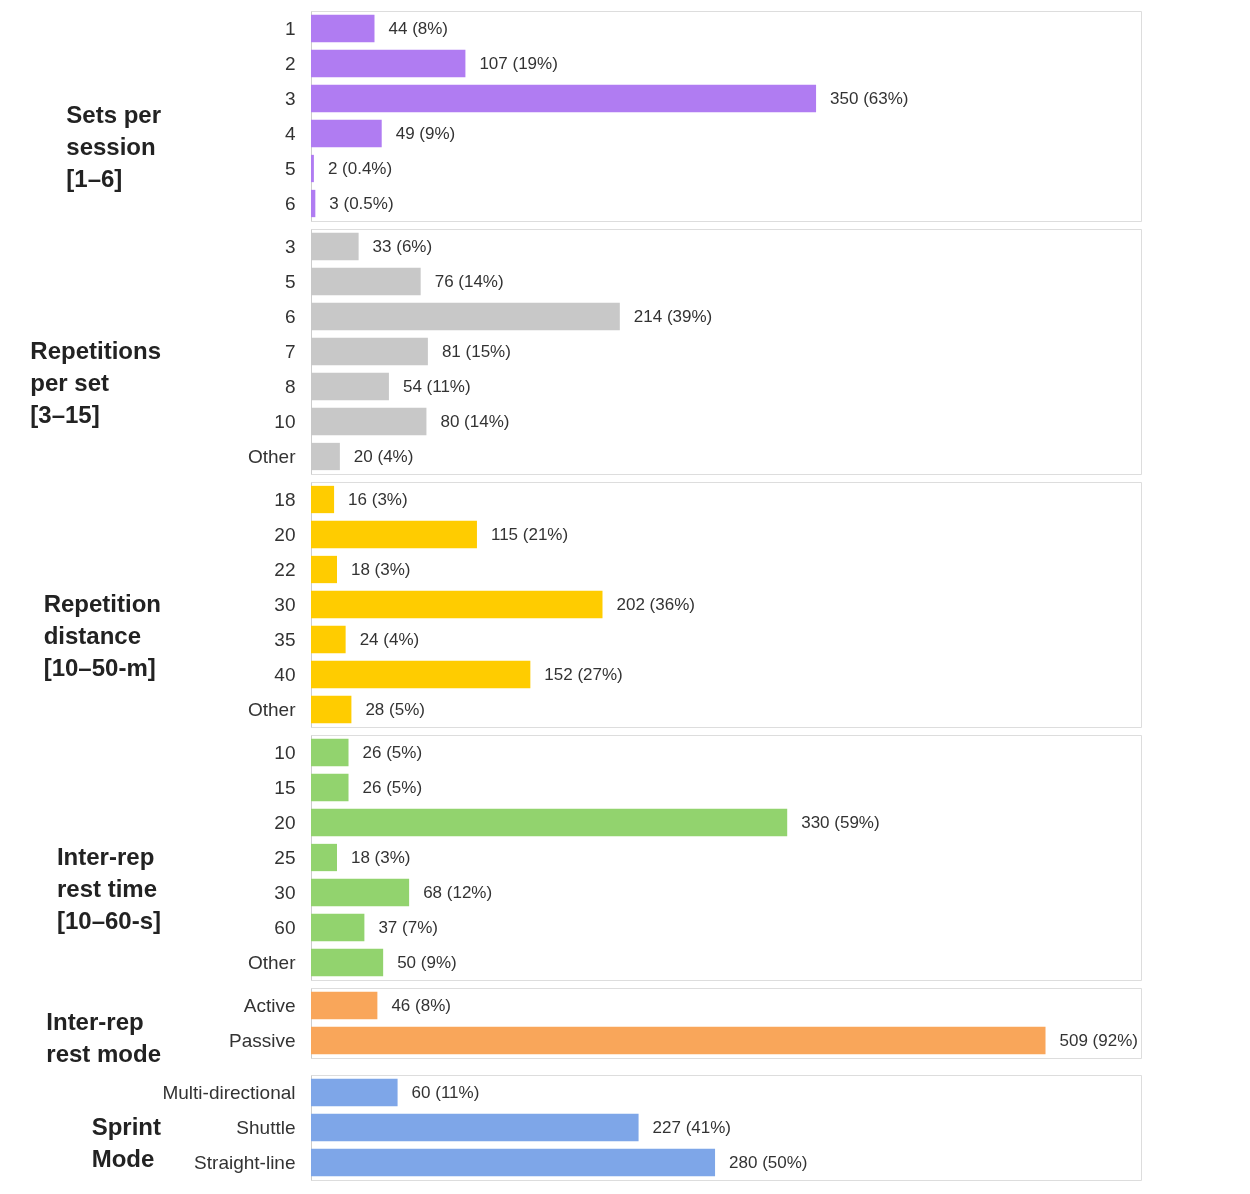  Describe the element at coordinates (103, 1037) in the screenshot. I see `text: Inter-rep rest mode` at that location.